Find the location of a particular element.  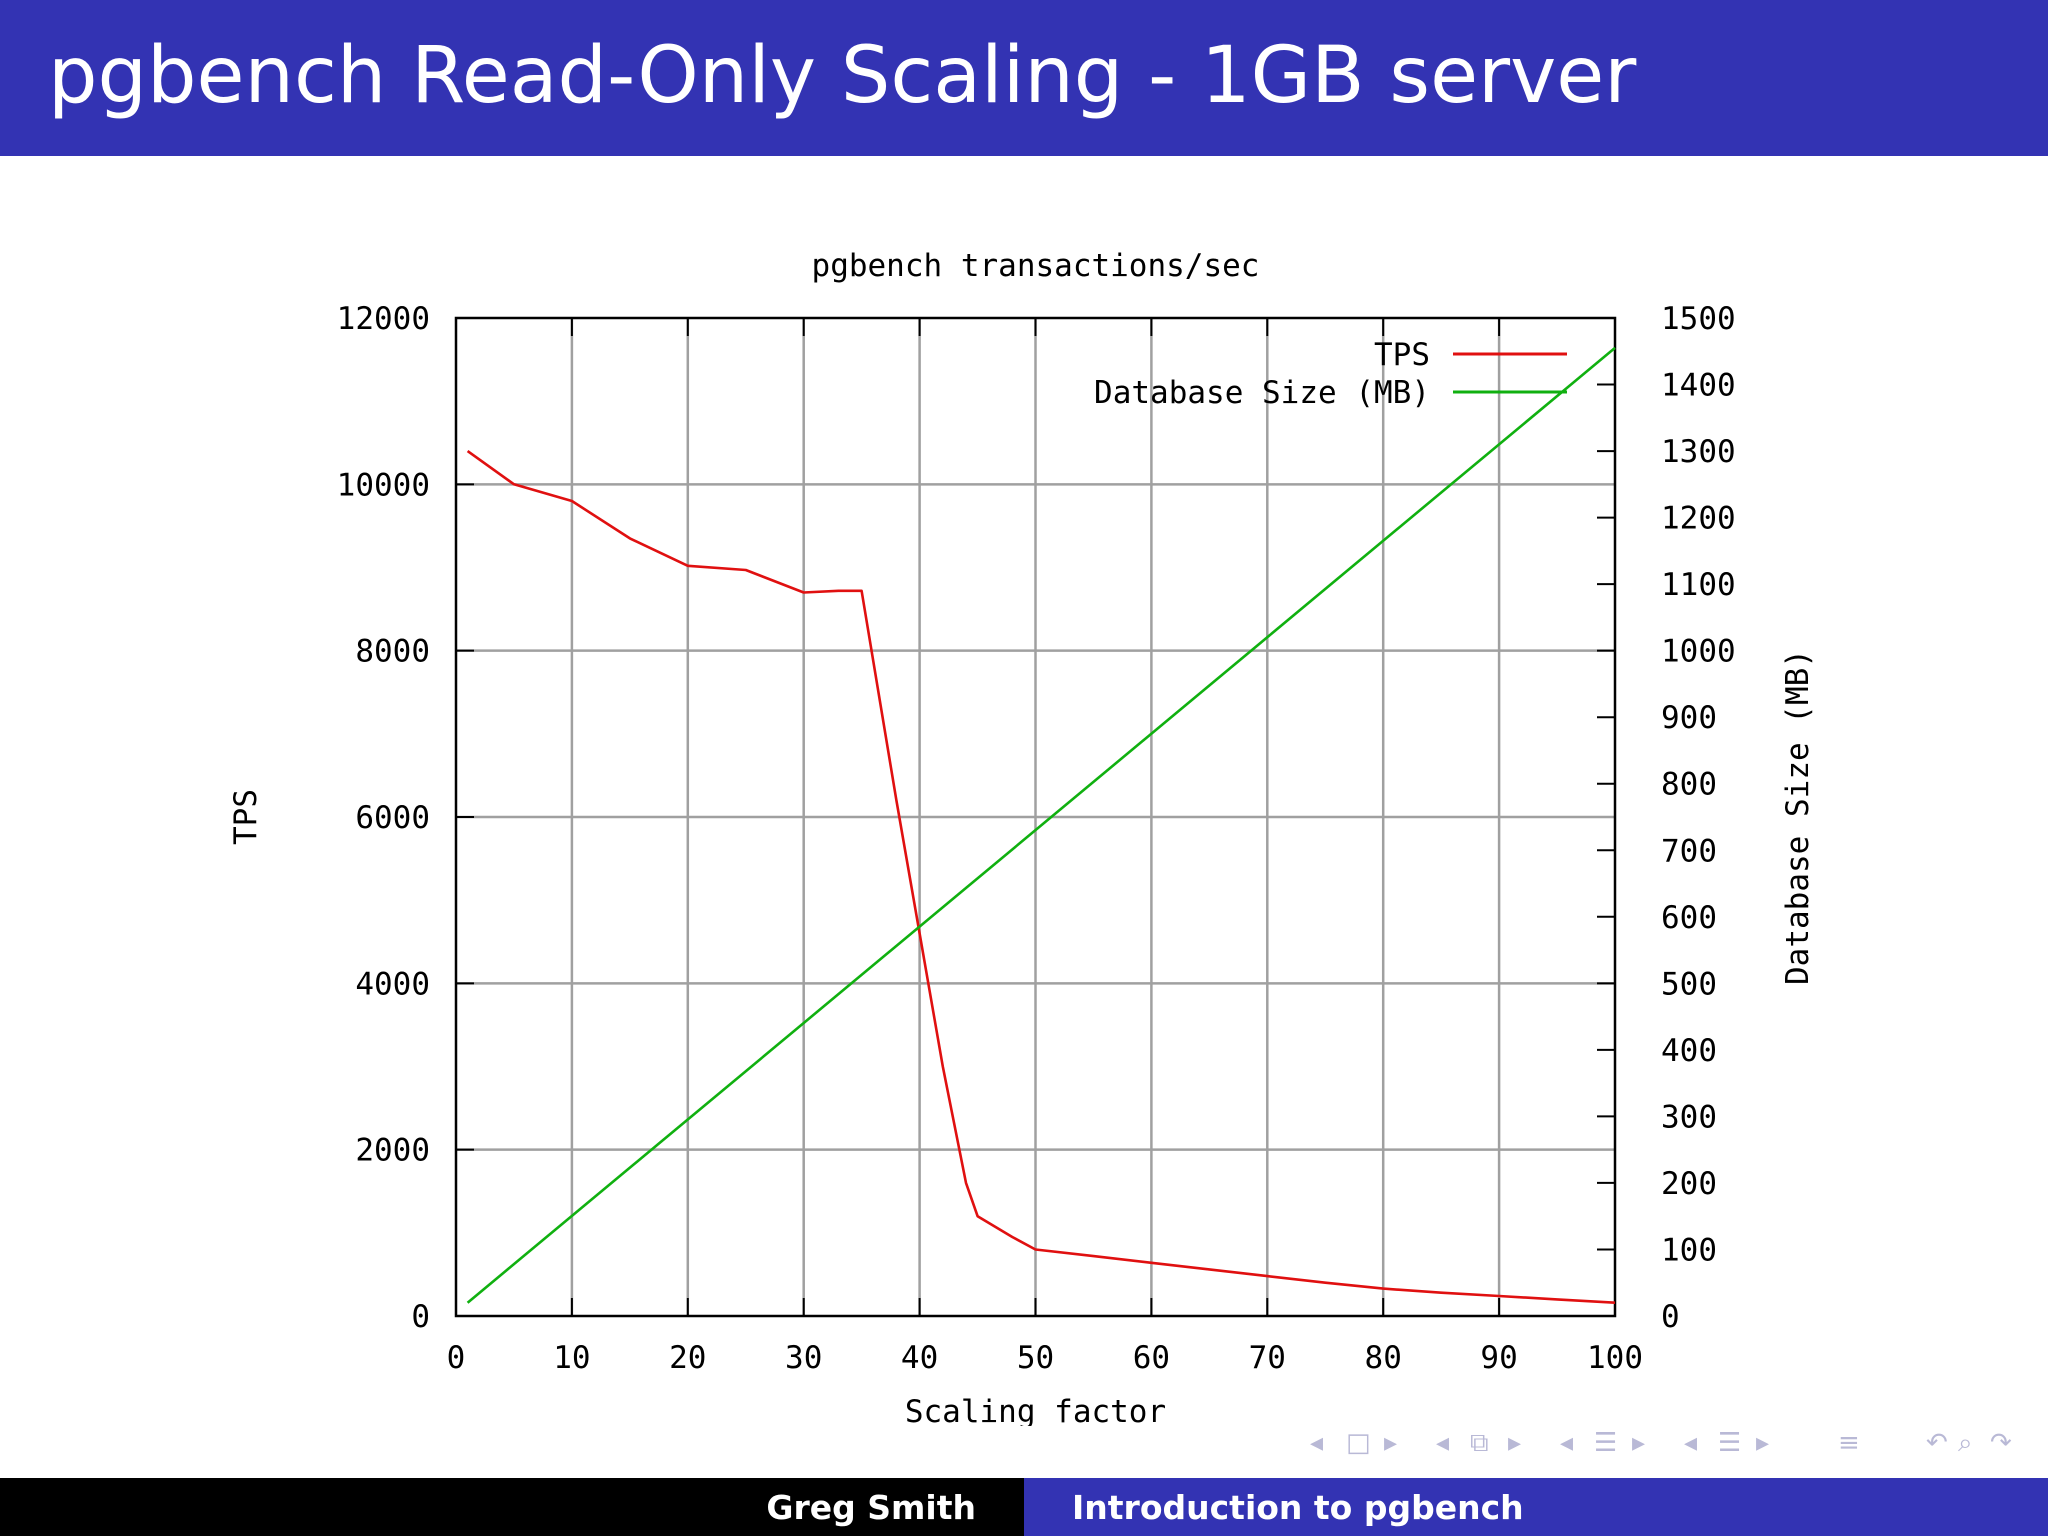

x-tick-label: 0 is located at coordinates (456, 1358).